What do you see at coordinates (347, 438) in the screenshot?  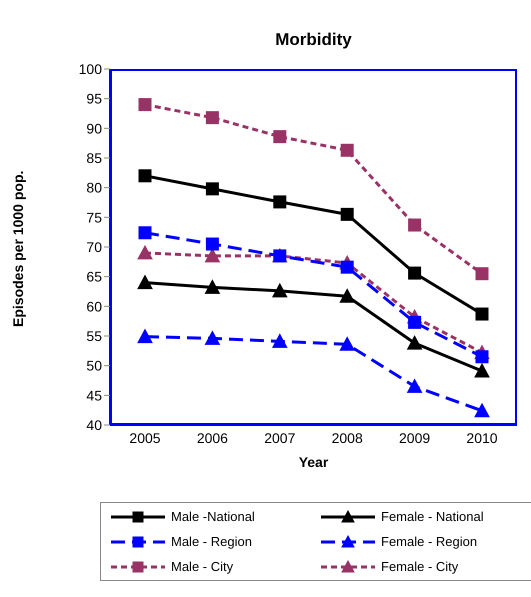 I see `x-tick-label: 2008` at bounding box center [347, 438].